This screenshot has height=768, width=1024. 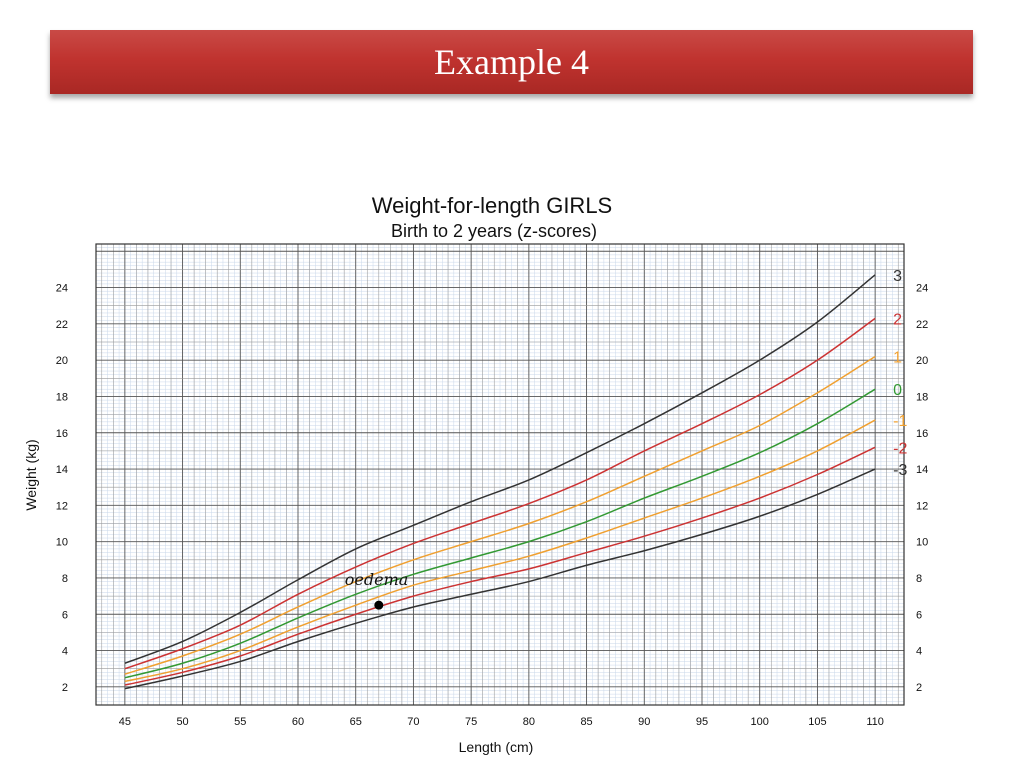 I want to click on z-label-3: 3, so click(x=897, y=276).